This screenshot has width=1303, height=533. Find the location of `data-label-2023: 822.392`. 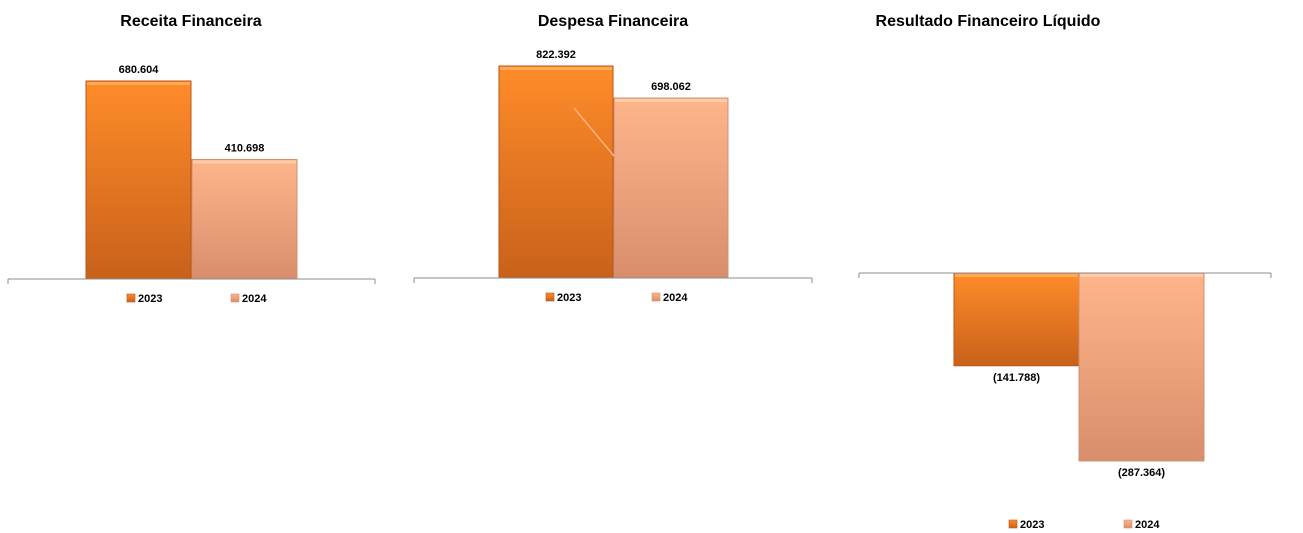

data-label-2023: 822.392 is located at coordinates (556, 55).